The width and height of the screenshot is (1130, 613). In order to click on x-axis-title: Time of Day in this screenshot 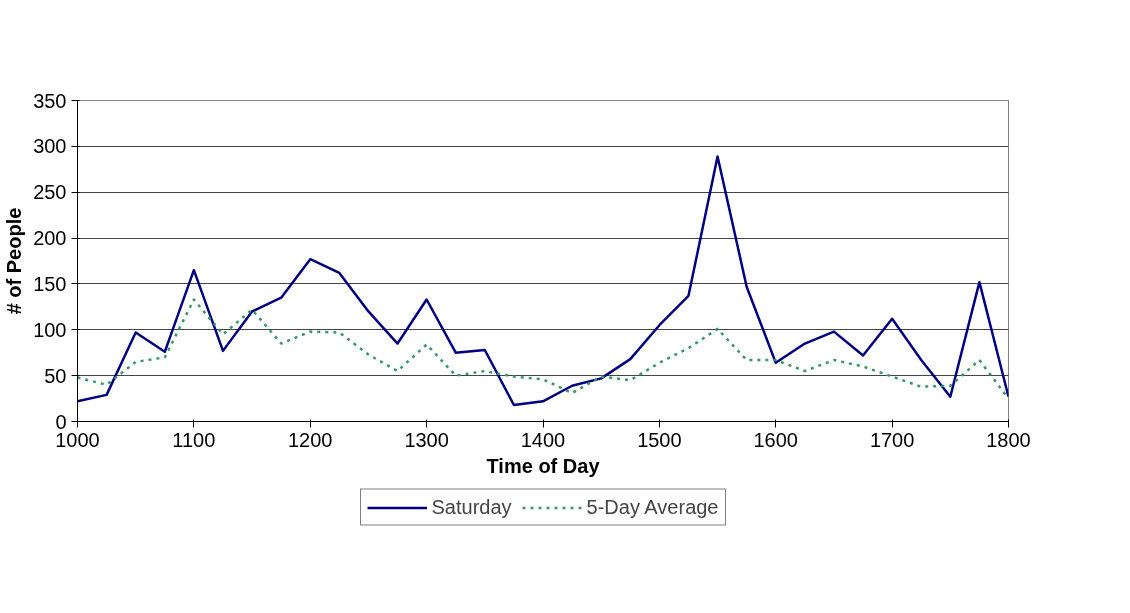, I will do `click(543, 465)`.